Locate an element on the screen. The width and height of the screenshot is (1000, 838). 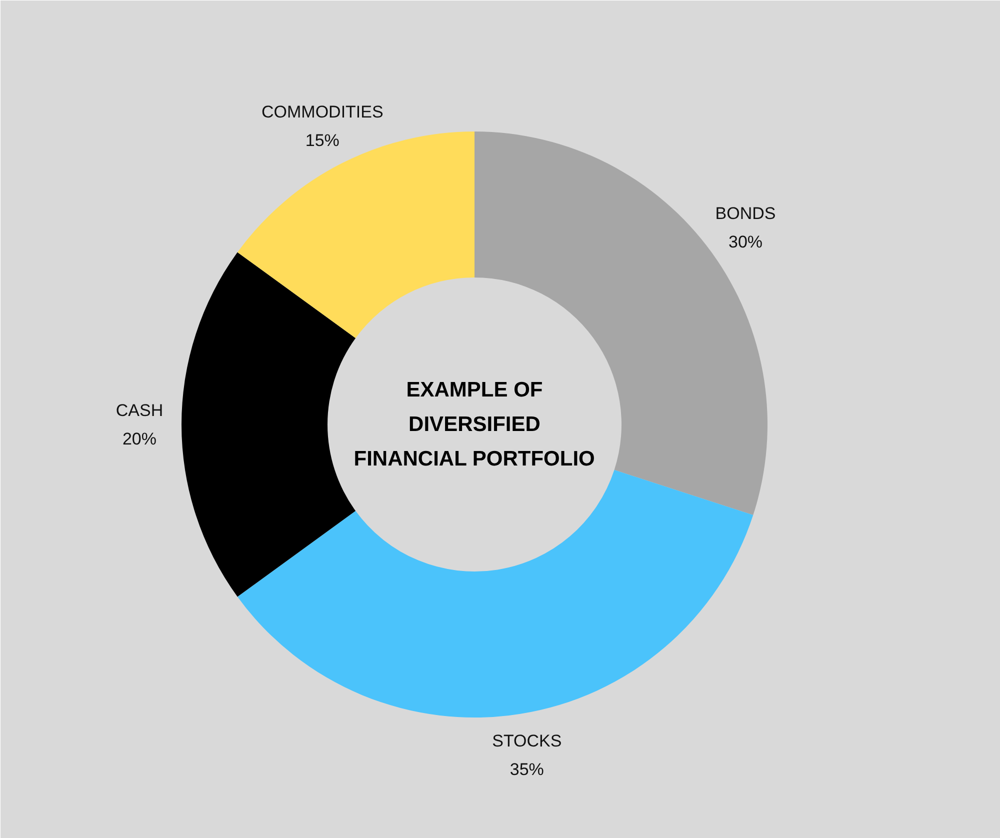
slice-label: STOCKS is located at coordinates (527, 741).